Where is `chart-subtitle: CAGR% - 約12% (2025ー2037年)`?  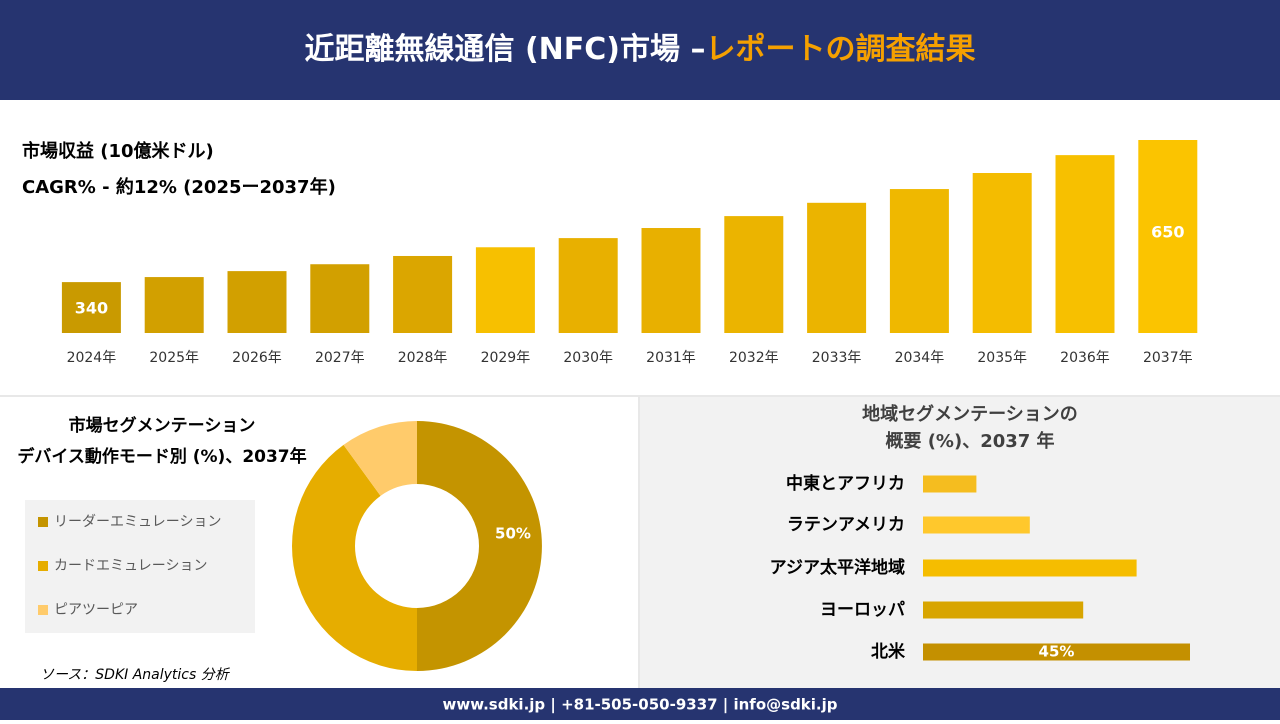 chart-subtitle: CAGR% - 約12% (2025ー2037年) is located at coordinates (179, 187).